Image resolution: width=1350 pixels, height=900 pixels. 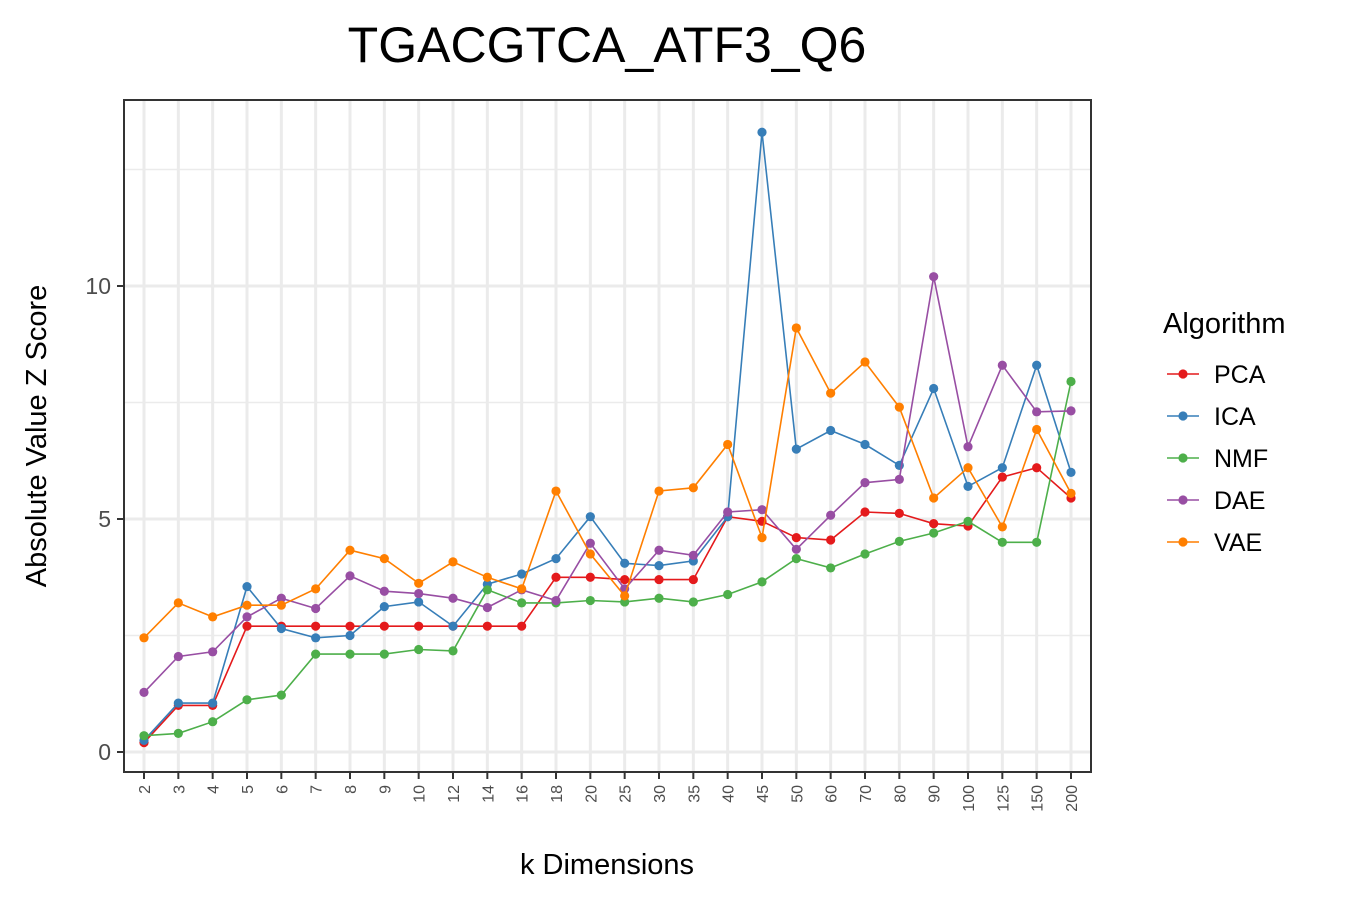 What do you see at coordinates (1241, 459) in the screenshot?
I see `legend-label: NMF` at bounding box center [1241, 459].